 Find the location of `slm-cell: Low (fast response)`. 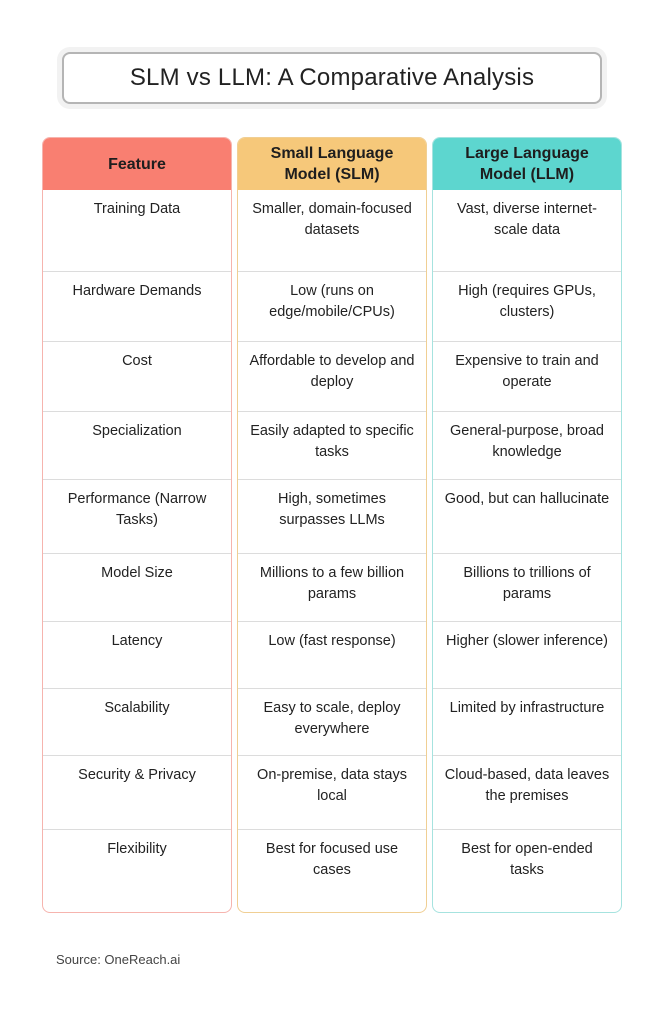

slm-cell: Low (fast response) is located at coordinates (332, 654).